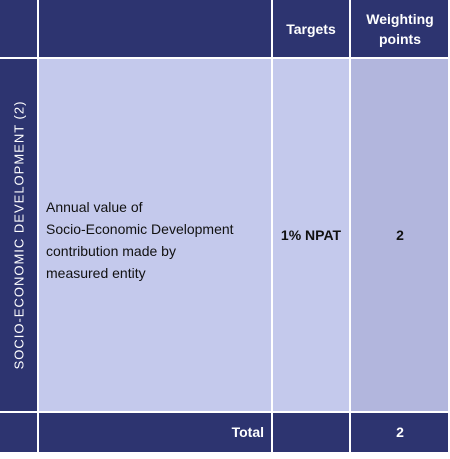 The image size is (450, 459). I want to click on header-weighting: Weighting points, so click(400, 29).